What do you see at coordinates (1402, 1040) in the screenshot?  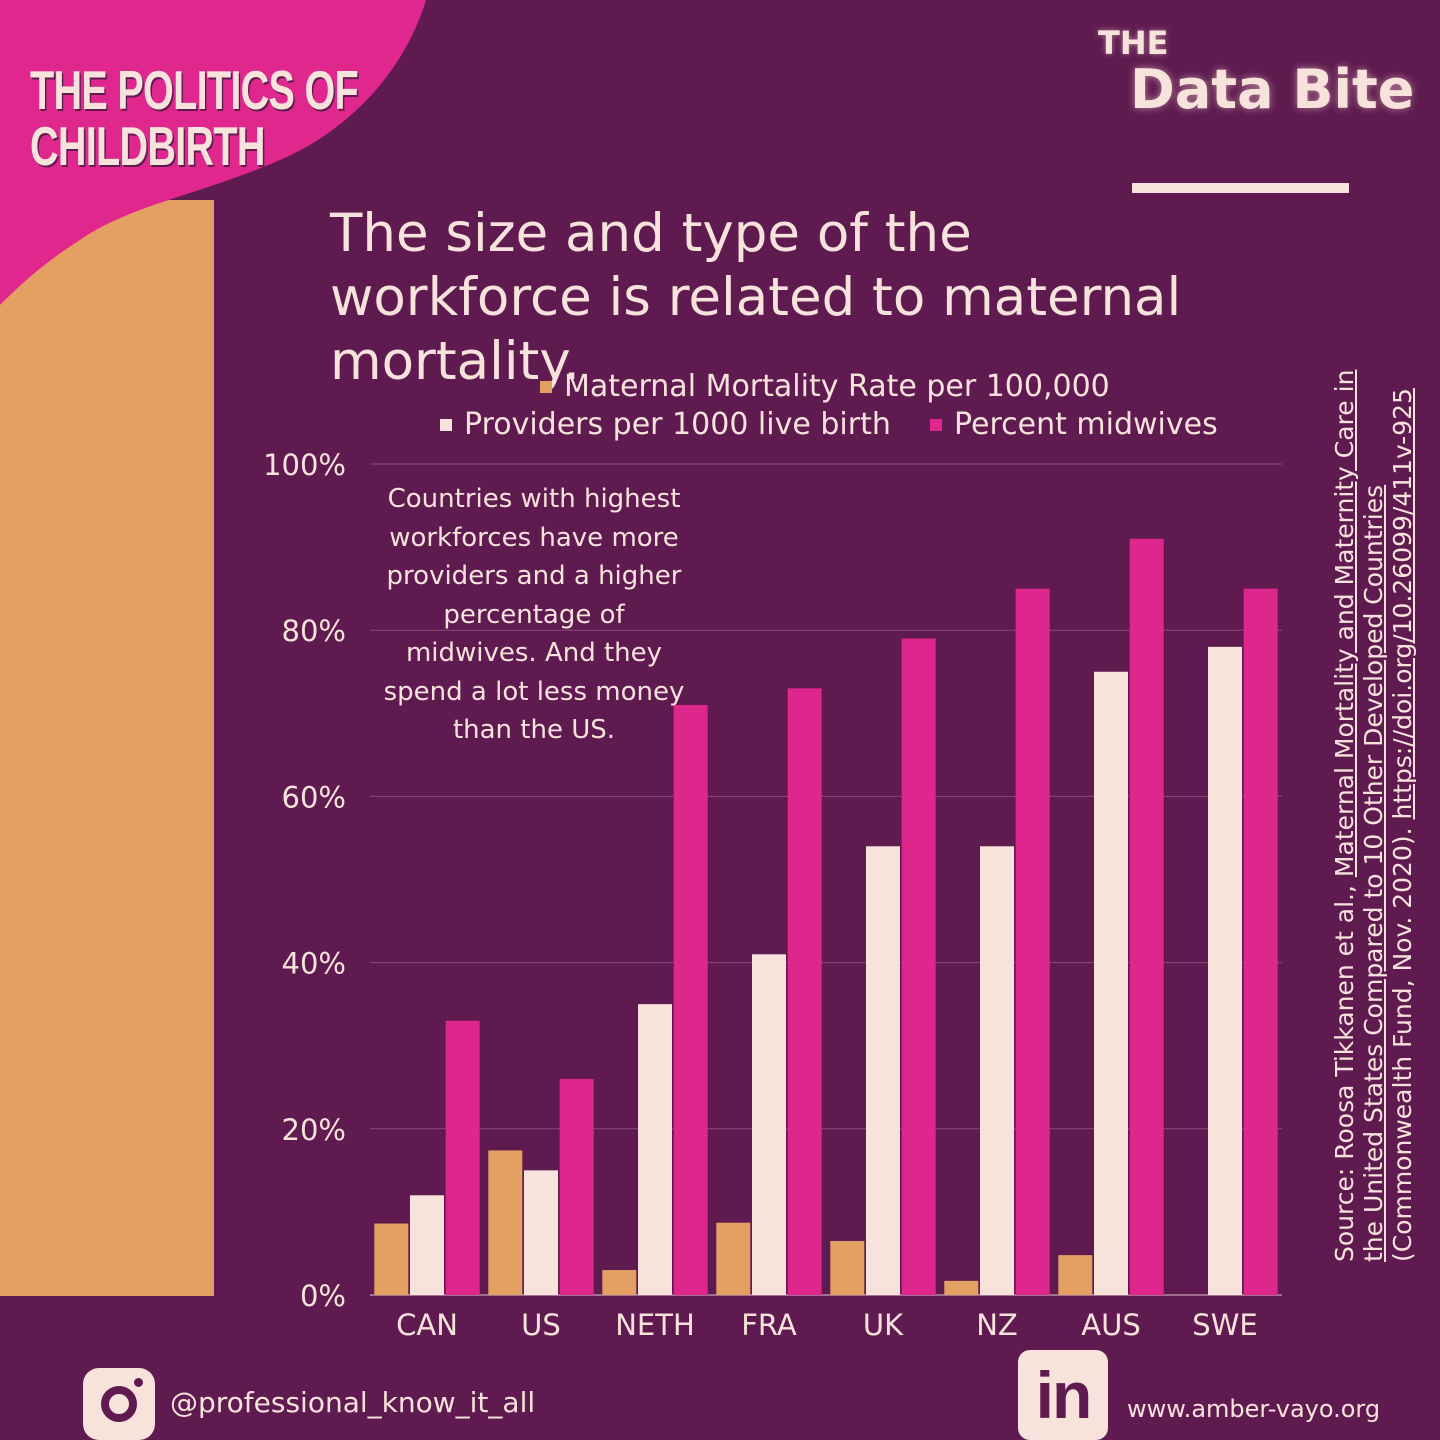 I see `source-publisher: (Commonwealth Fund, Nov. 2020).` at bounding box center [1402, 1040].